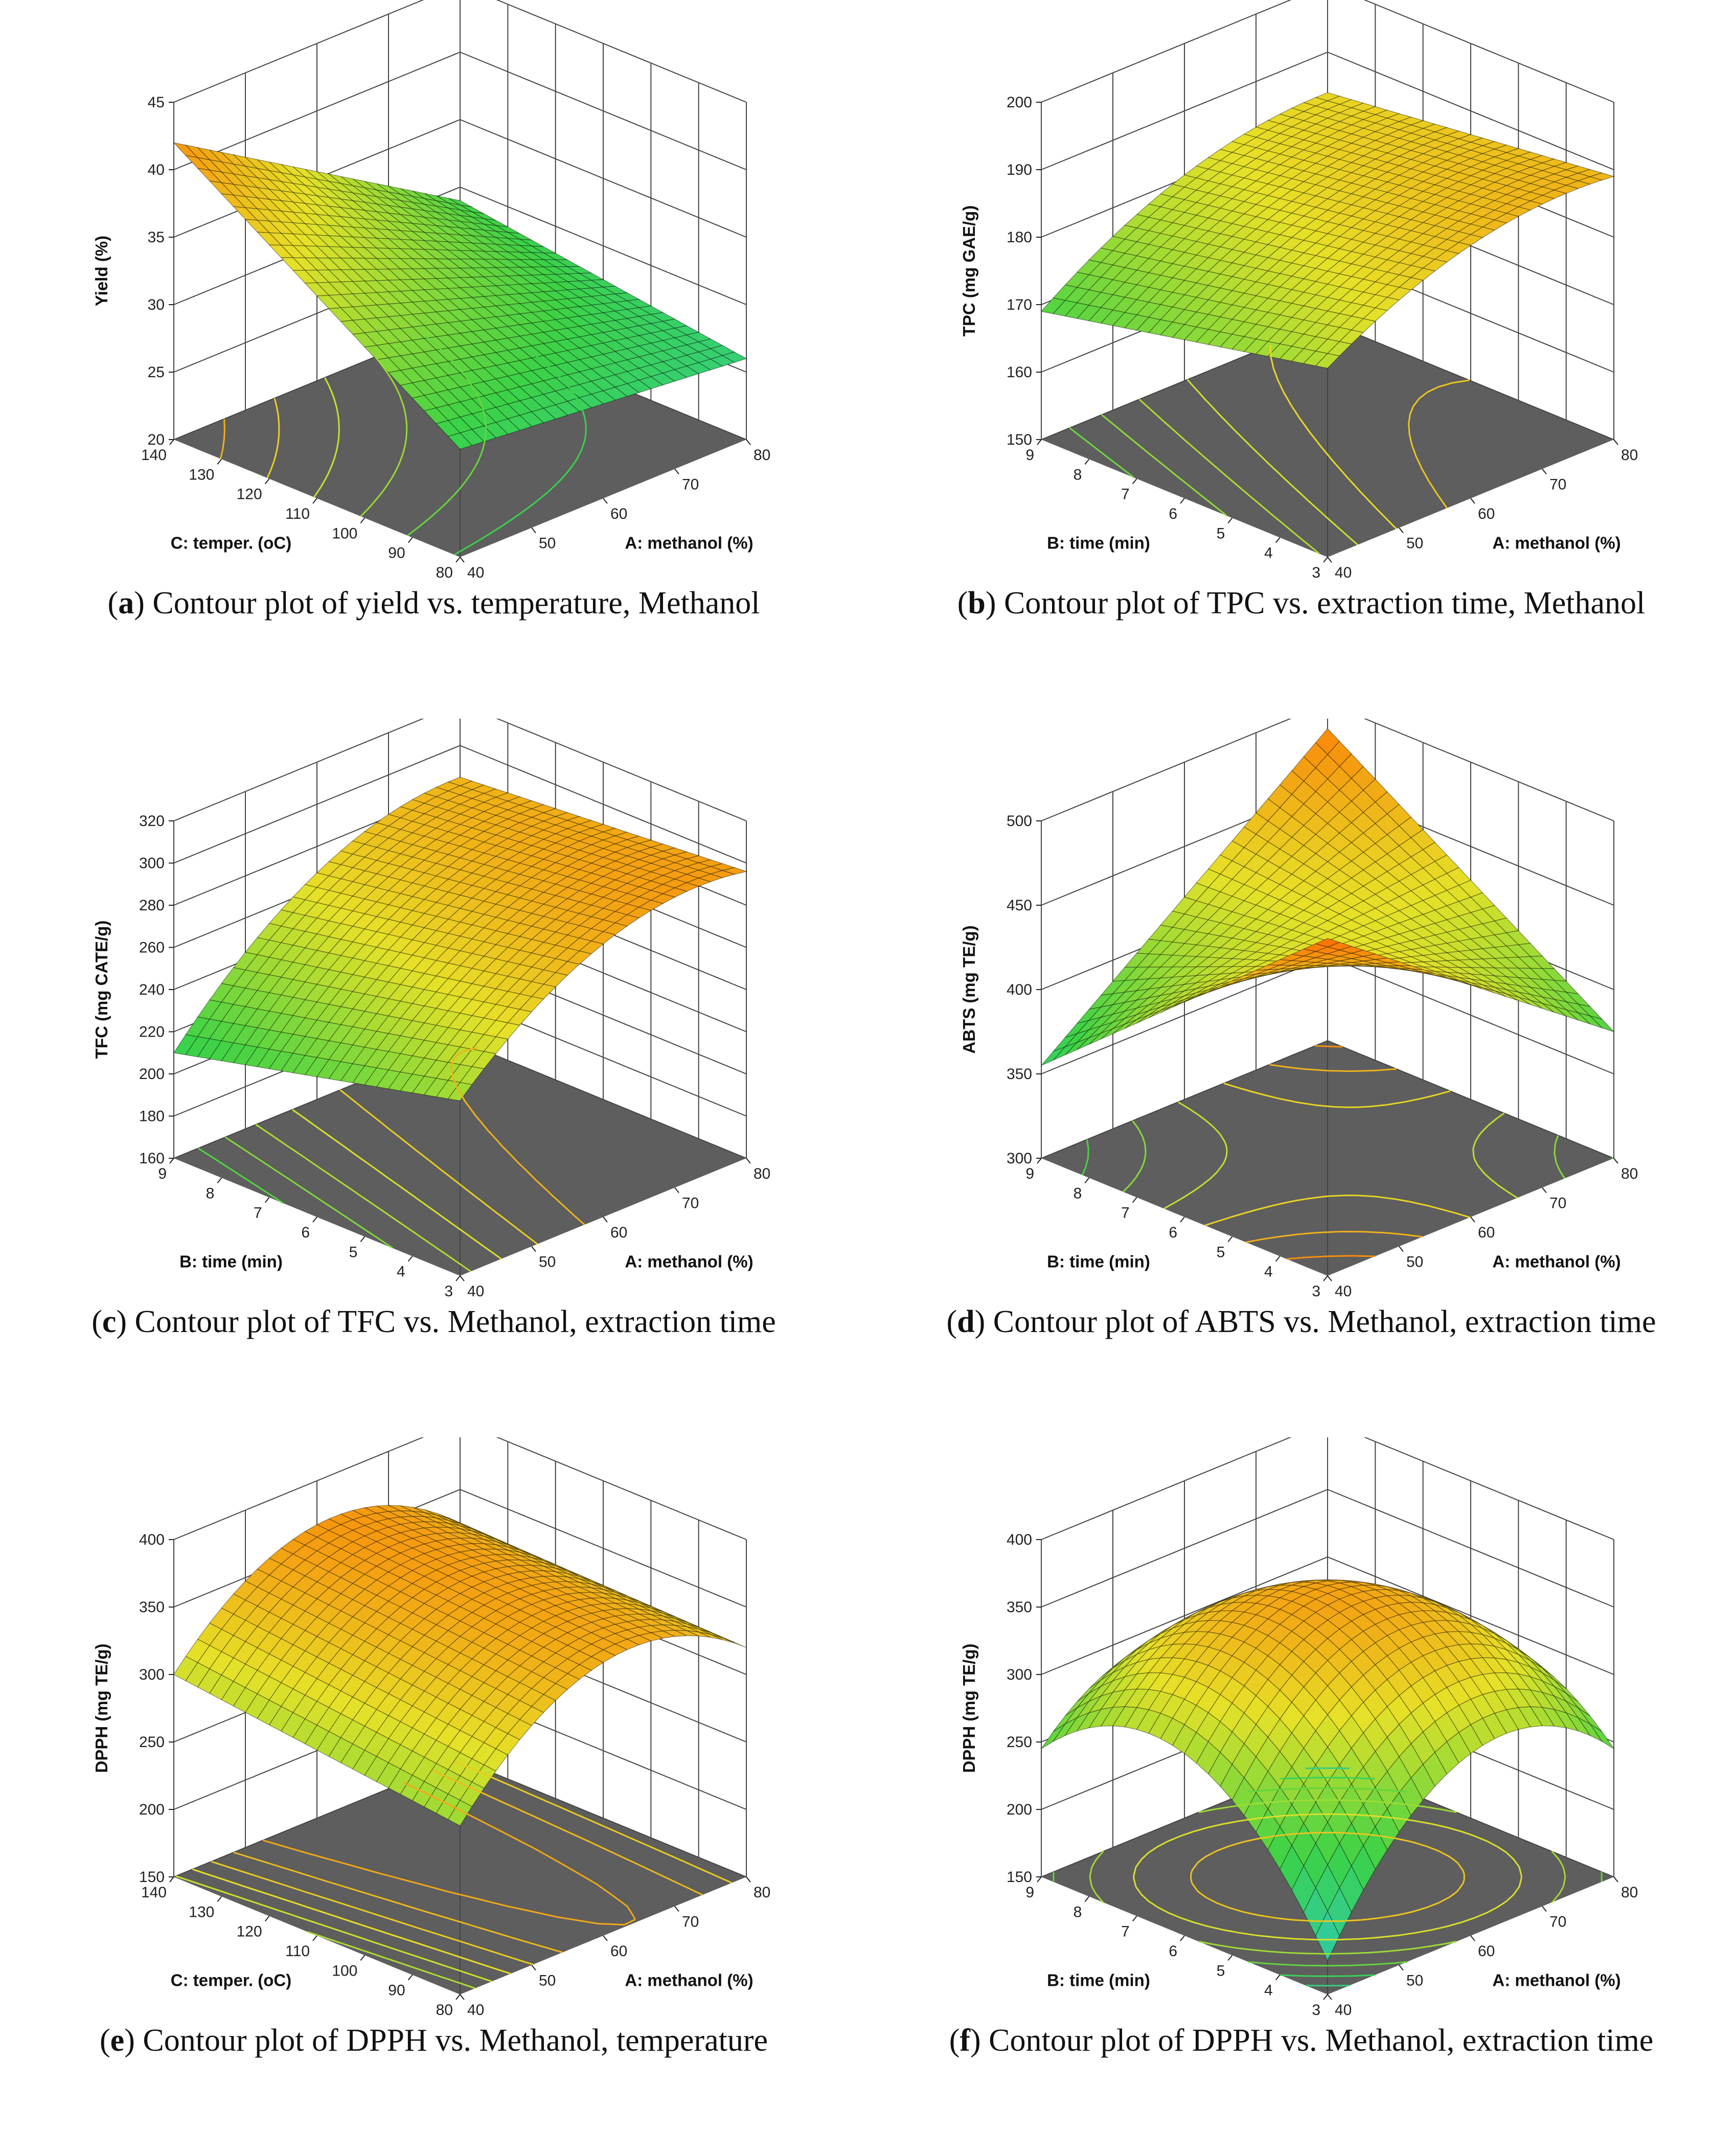 Image resolution: width=1735 pixels, height=2156 pixels. I want to click on x-tick-label: 60, so click(618, 514).